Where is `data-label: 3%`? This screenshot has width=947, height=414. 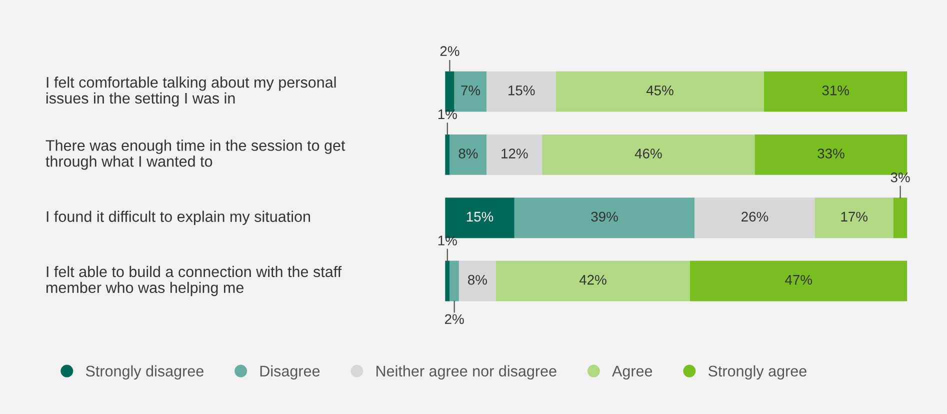
data-label: 3% is located at coordinates (900, 177).